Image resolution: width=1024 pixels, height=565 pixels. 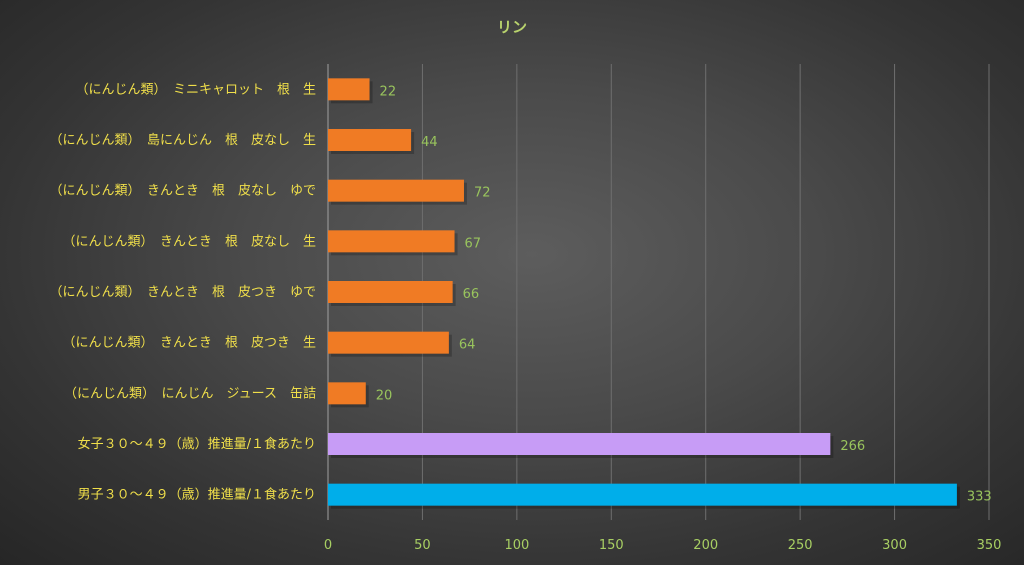 I want to click on x-tick-label: 150, so click(x=611, y=545).